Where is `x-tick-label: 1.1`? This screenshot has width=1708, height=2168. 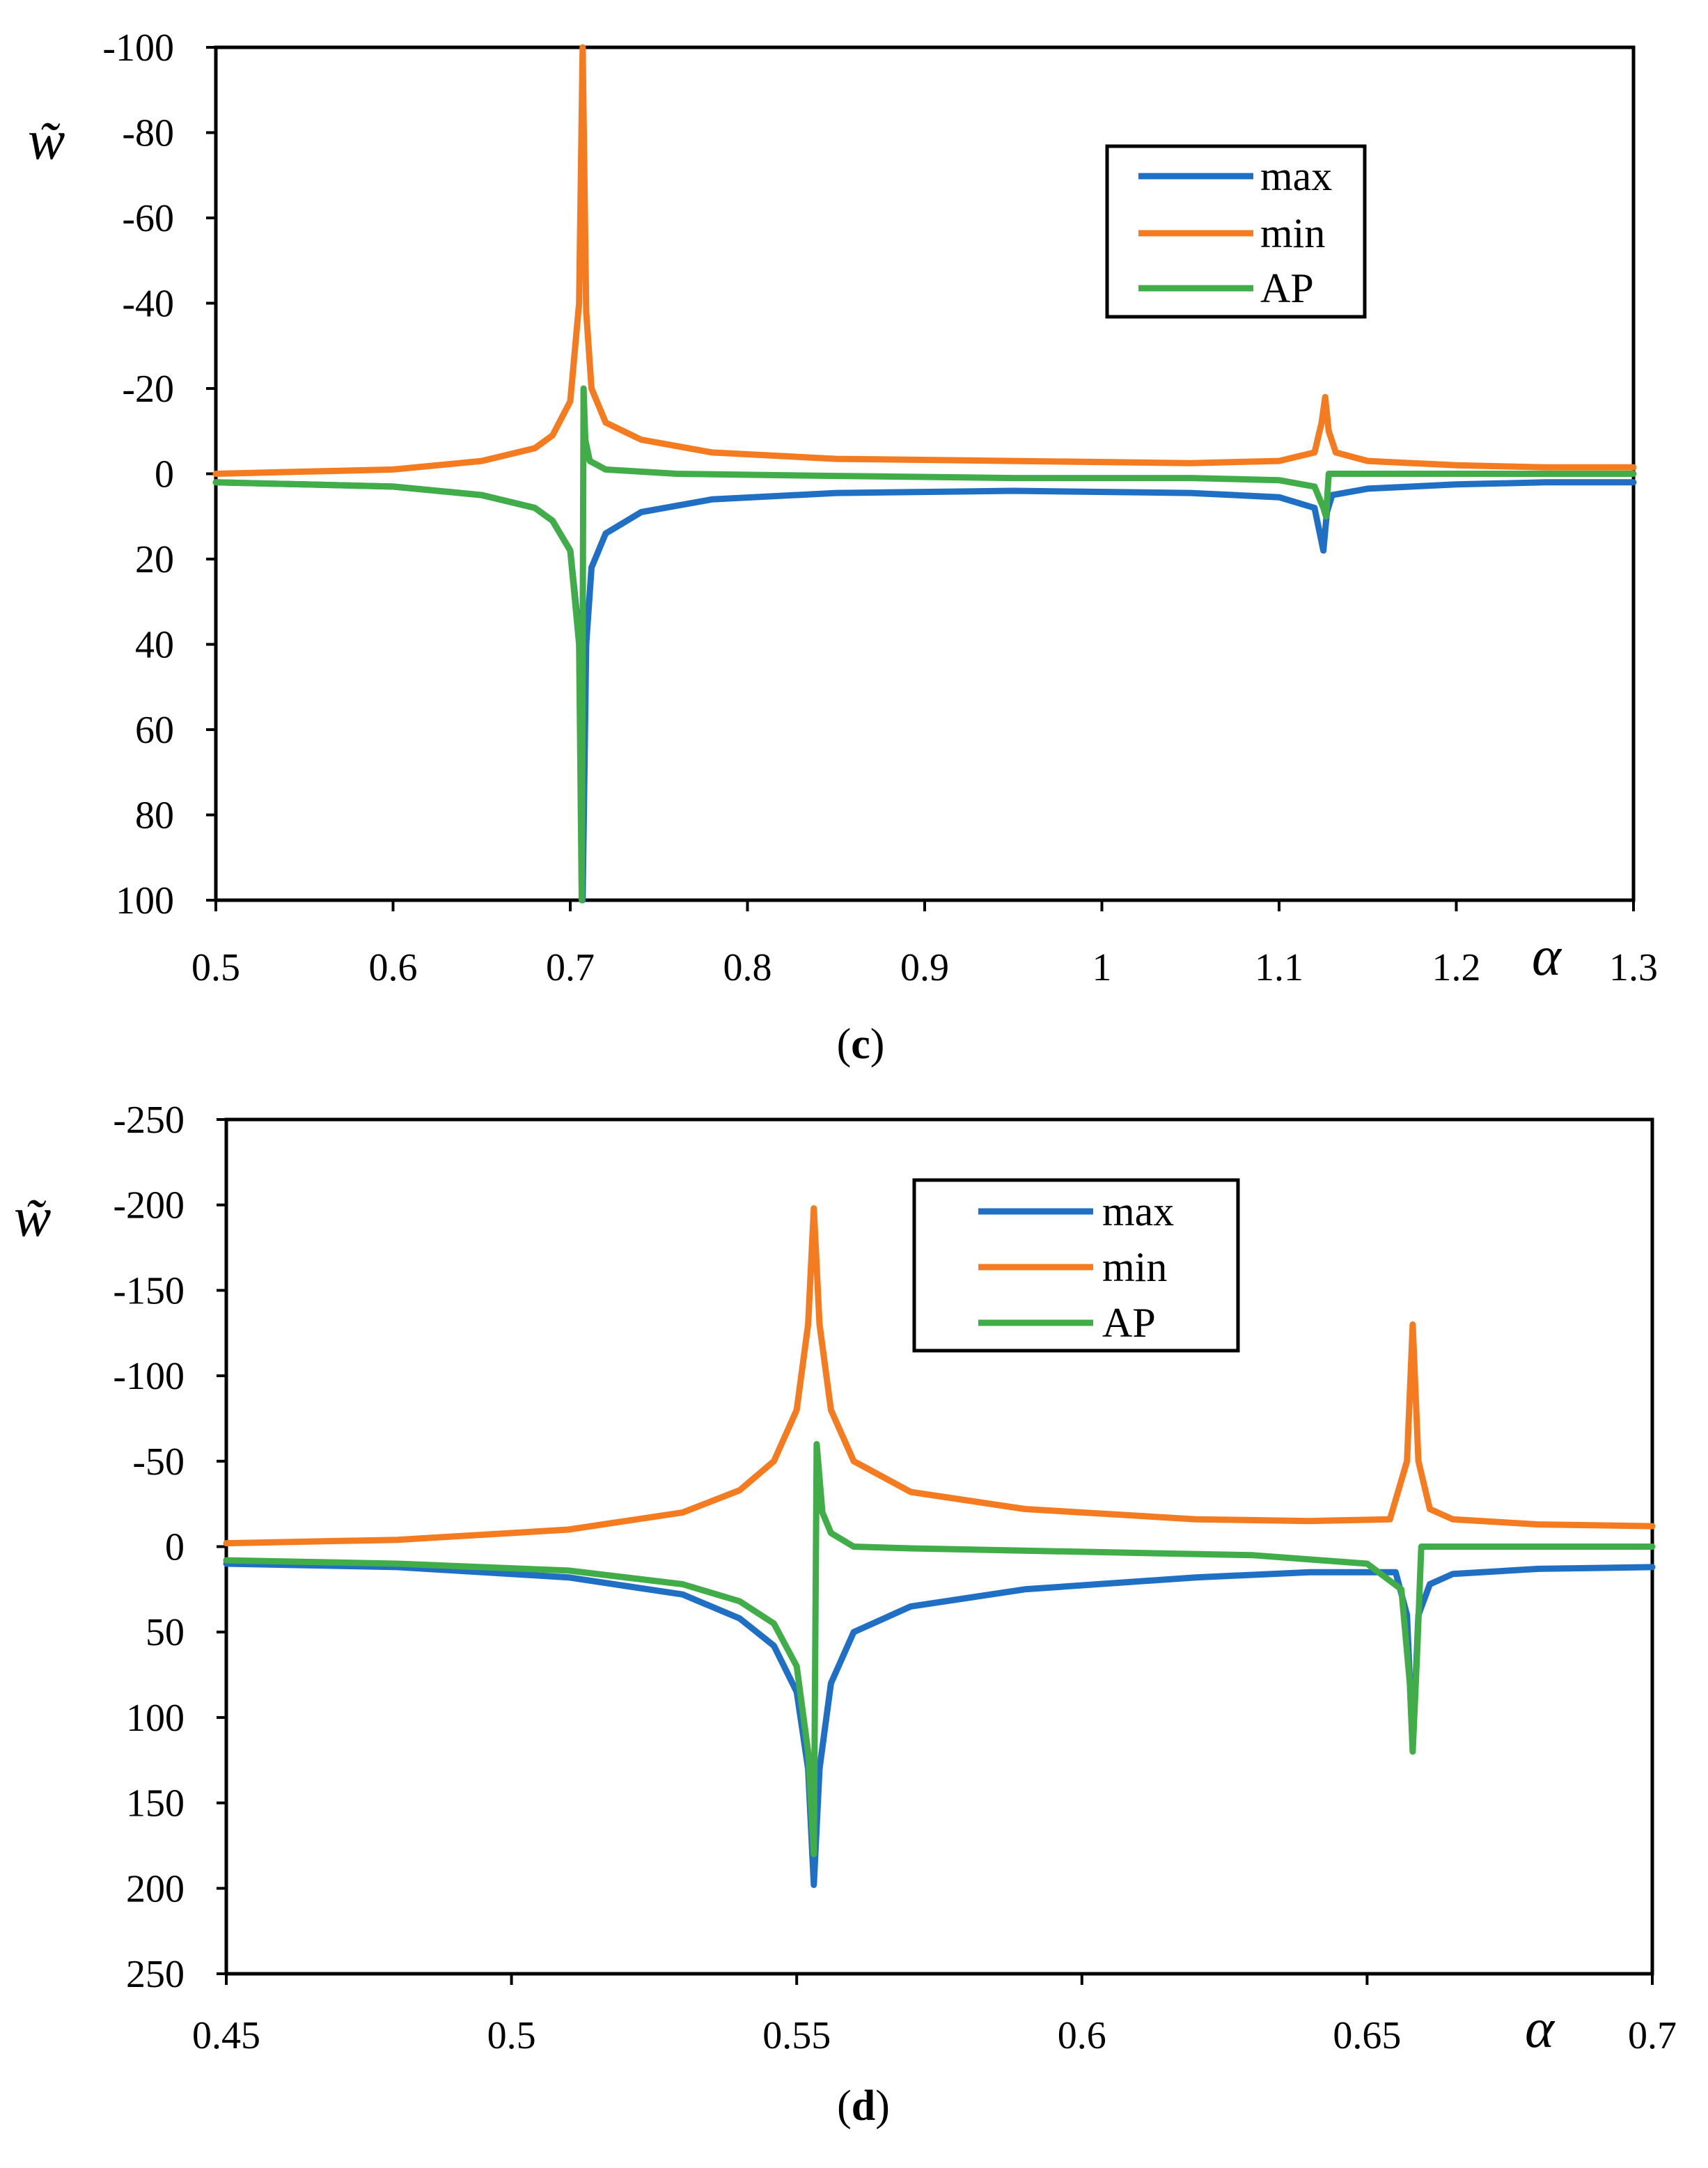 x-tick-label: 1.1 is located at coordinates (1279, 967).